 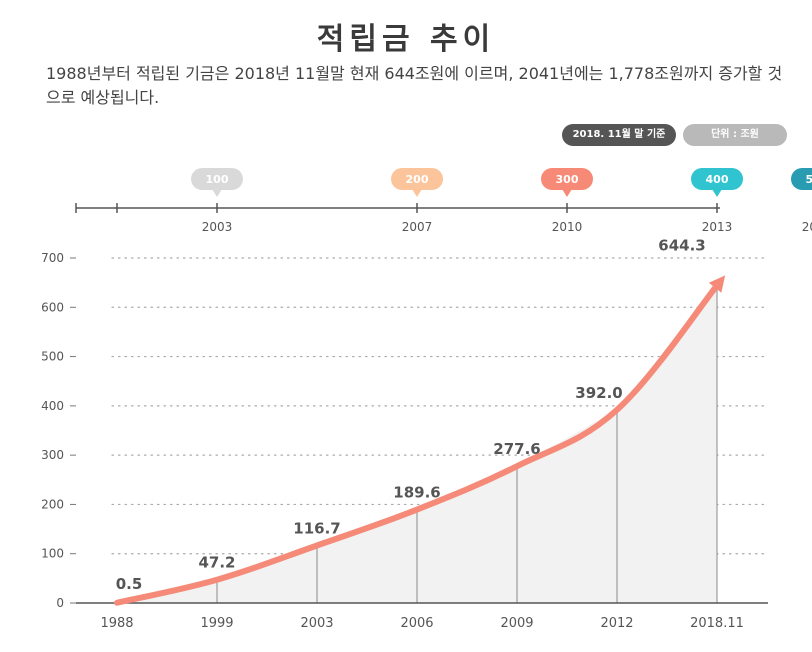 I want to click on milestone-marker: 400, so click(x=717, y=182).